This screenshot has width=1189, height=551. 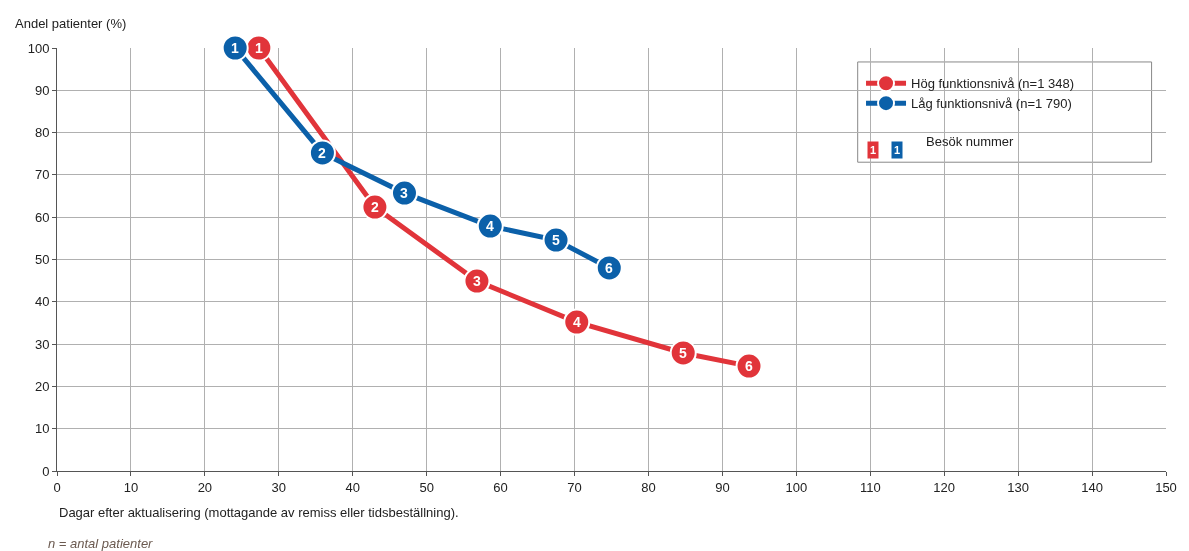 I want to click on y-tick-label: 90, so click(x=42, y=90).